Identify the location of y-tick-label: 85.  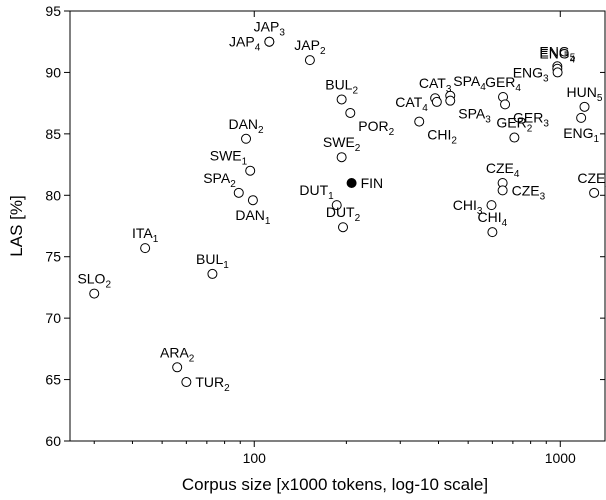
(53, 134).